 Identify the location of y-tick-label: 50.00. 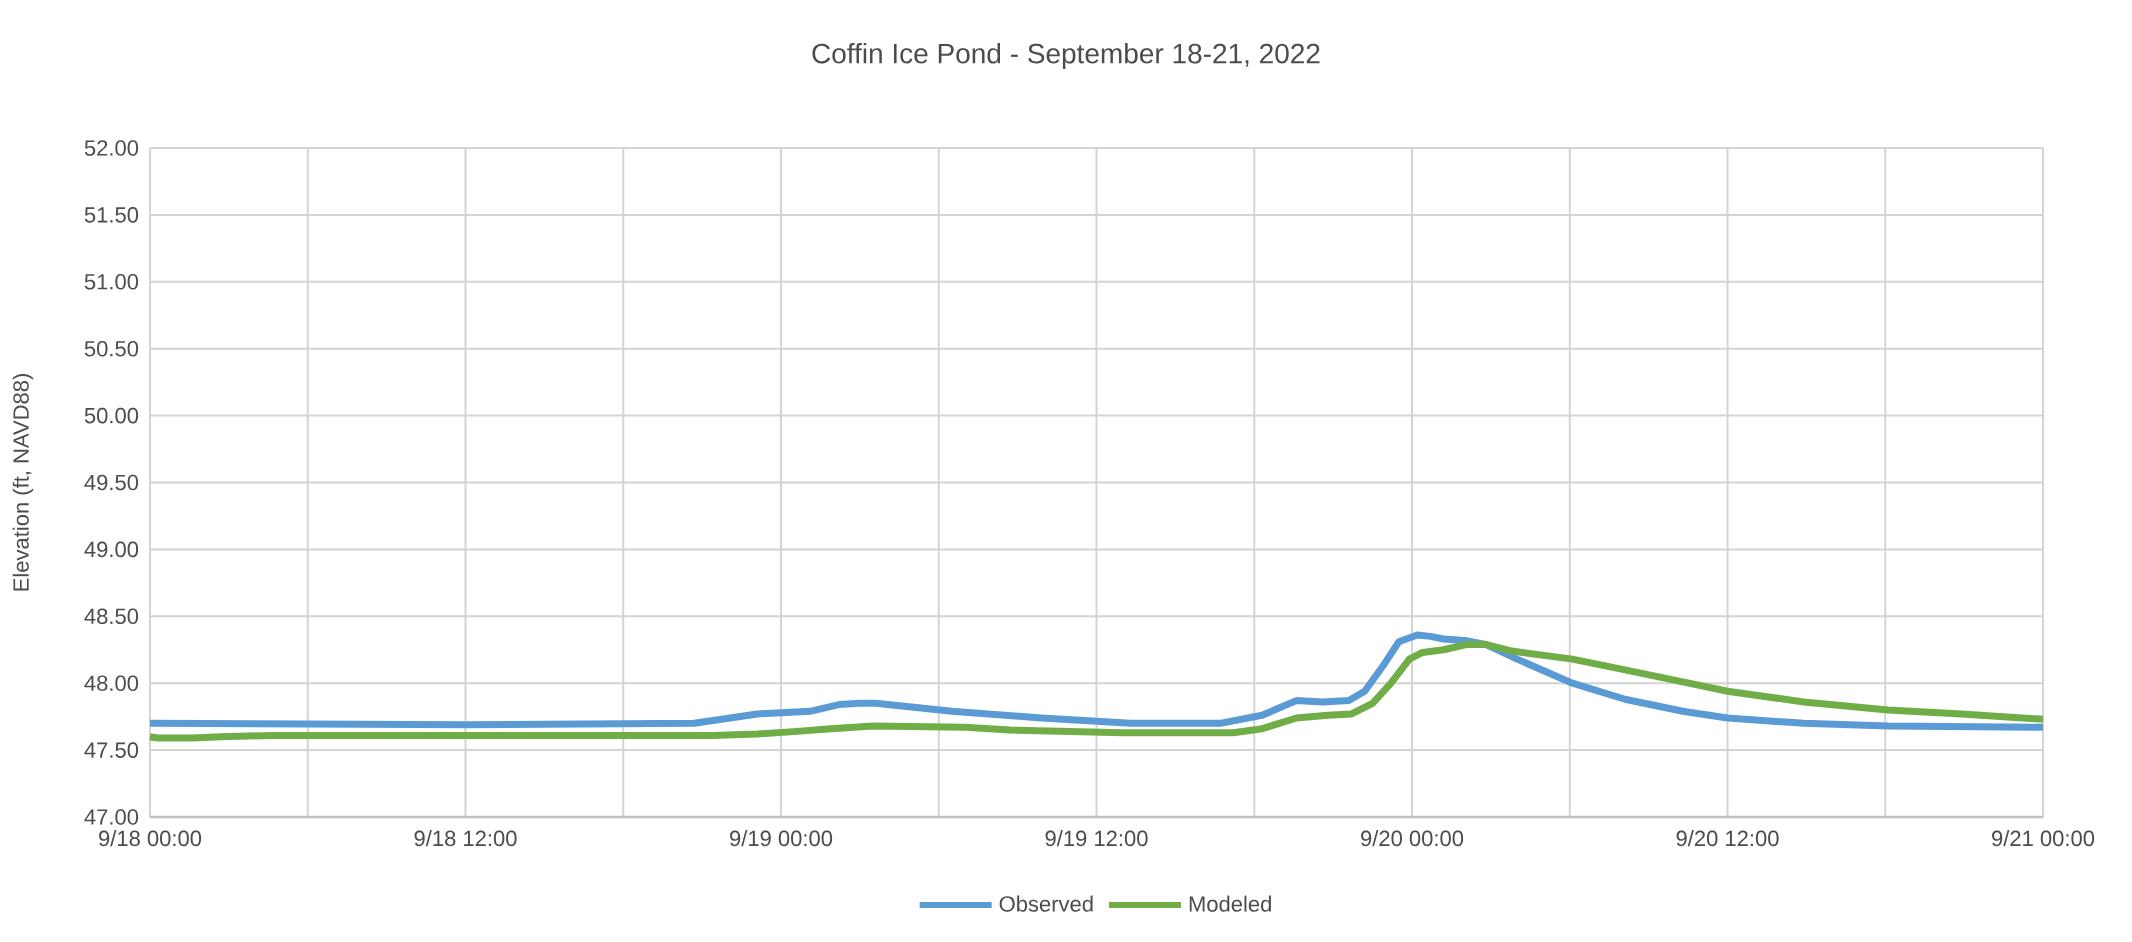
(111, 415).